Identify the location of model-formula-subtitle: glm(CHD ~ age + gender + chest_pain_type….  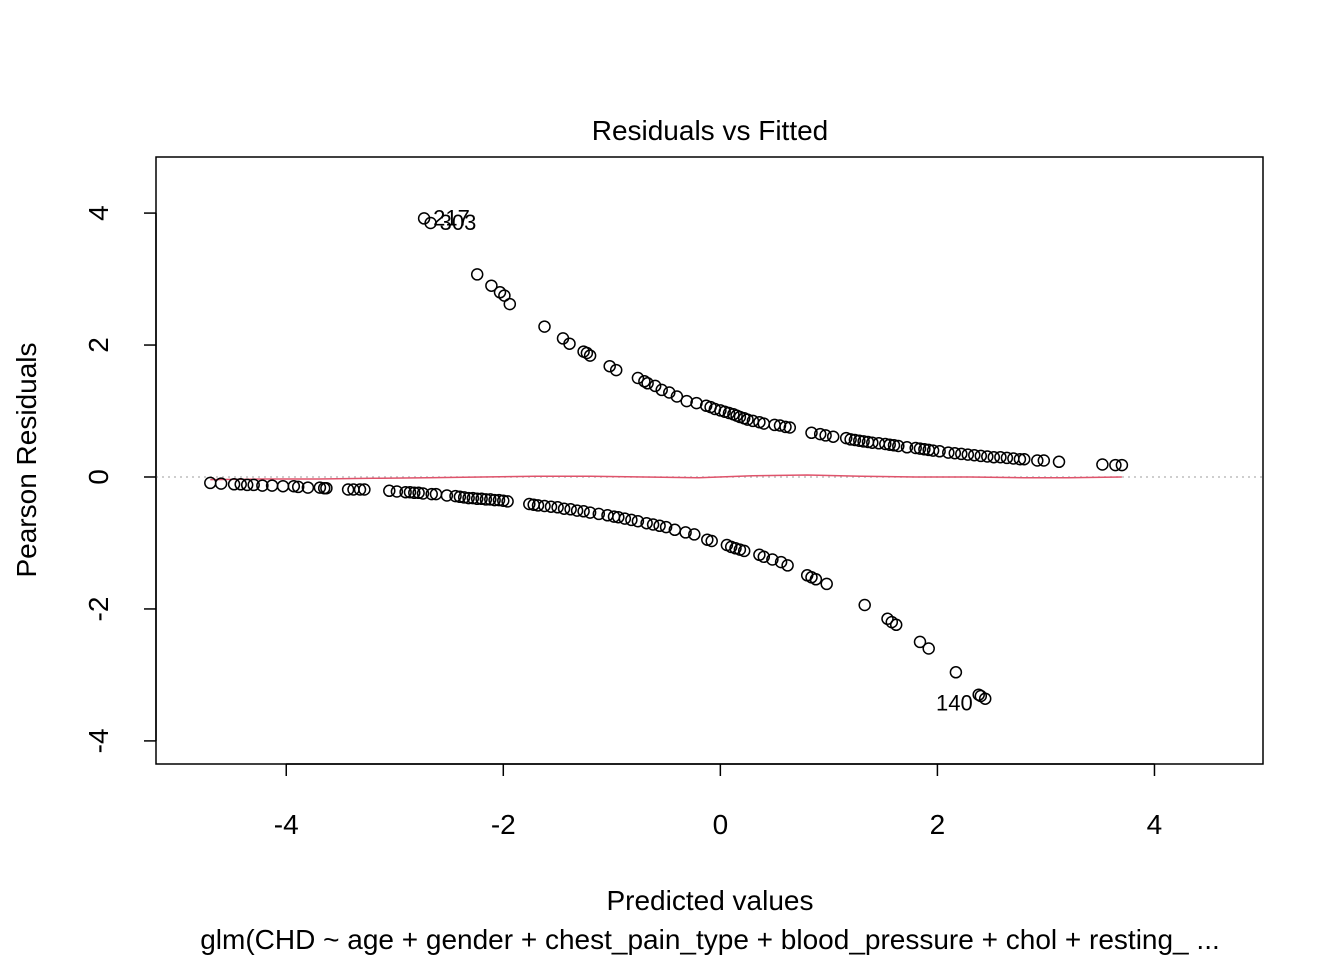
(710, 939).